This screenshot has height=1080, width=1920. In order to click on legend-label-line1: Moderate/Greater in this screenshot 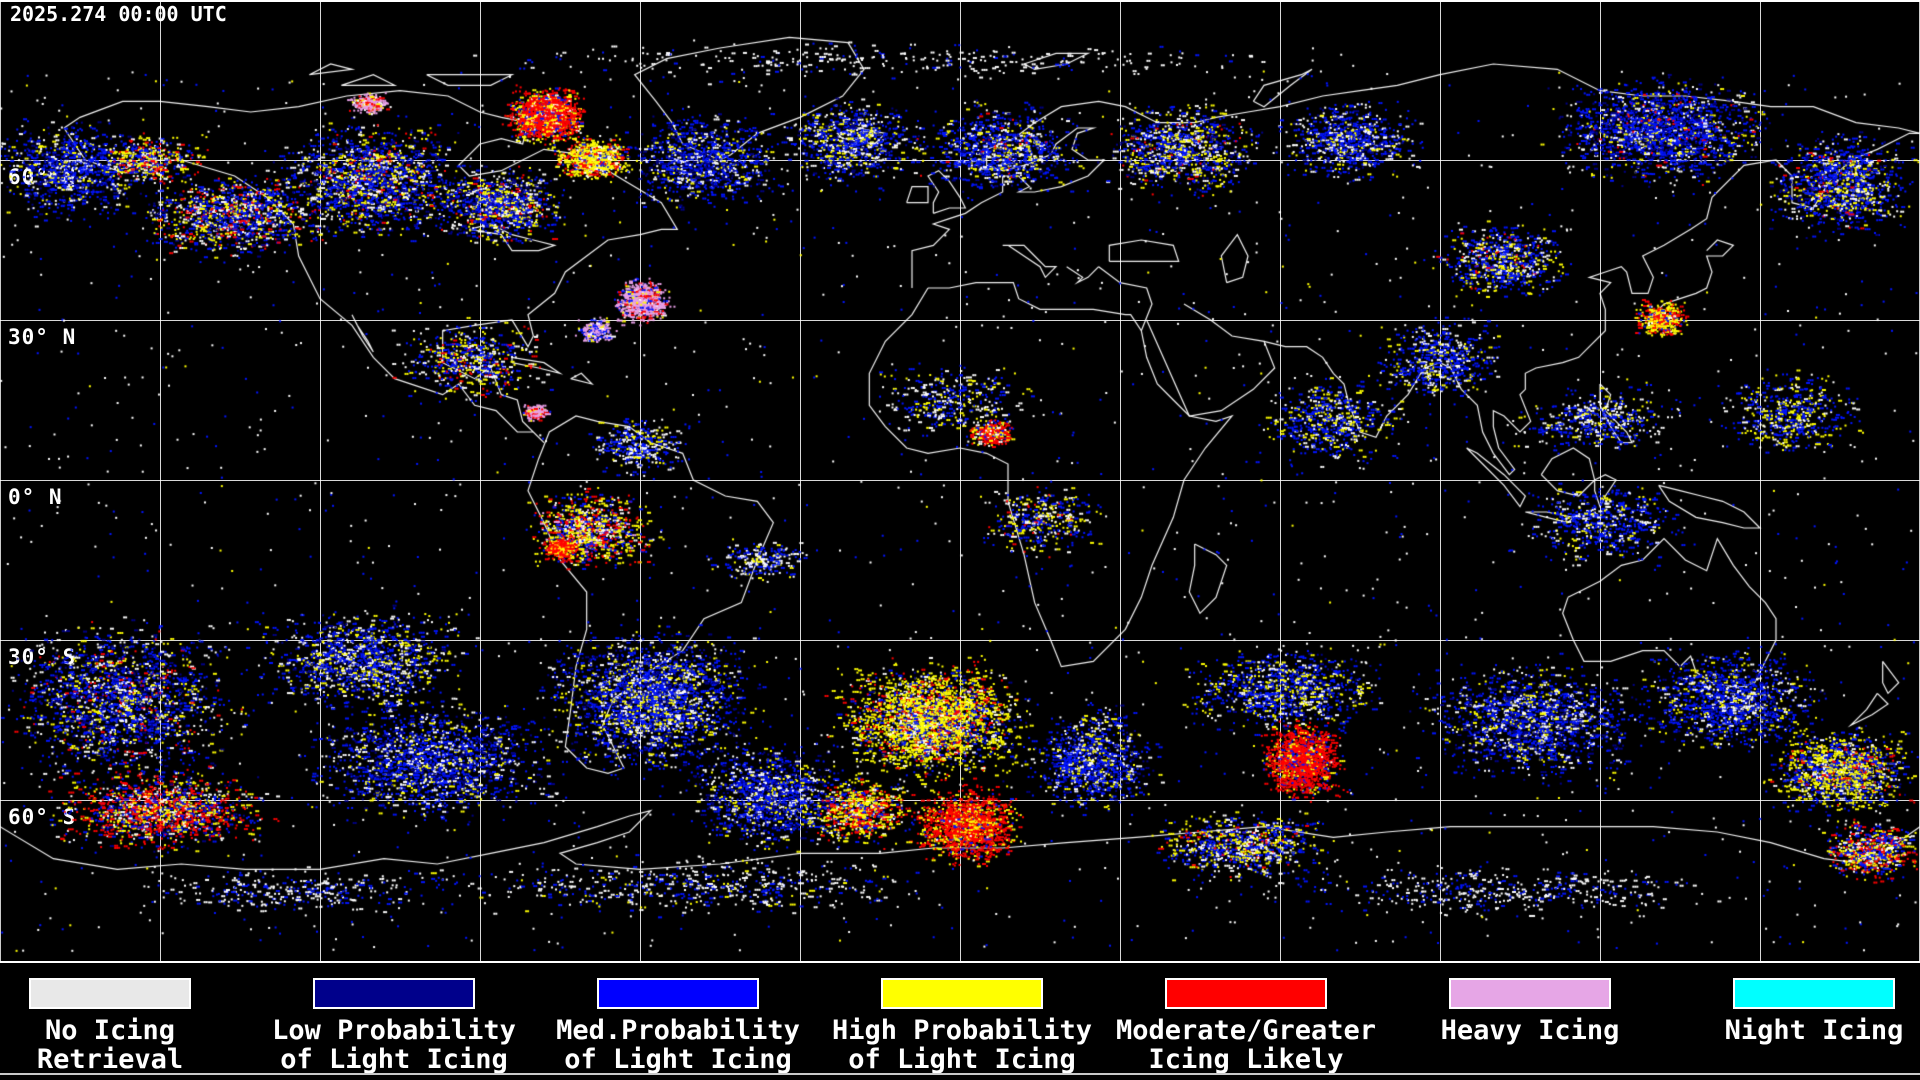, I will do `click(1246, 1030)`.